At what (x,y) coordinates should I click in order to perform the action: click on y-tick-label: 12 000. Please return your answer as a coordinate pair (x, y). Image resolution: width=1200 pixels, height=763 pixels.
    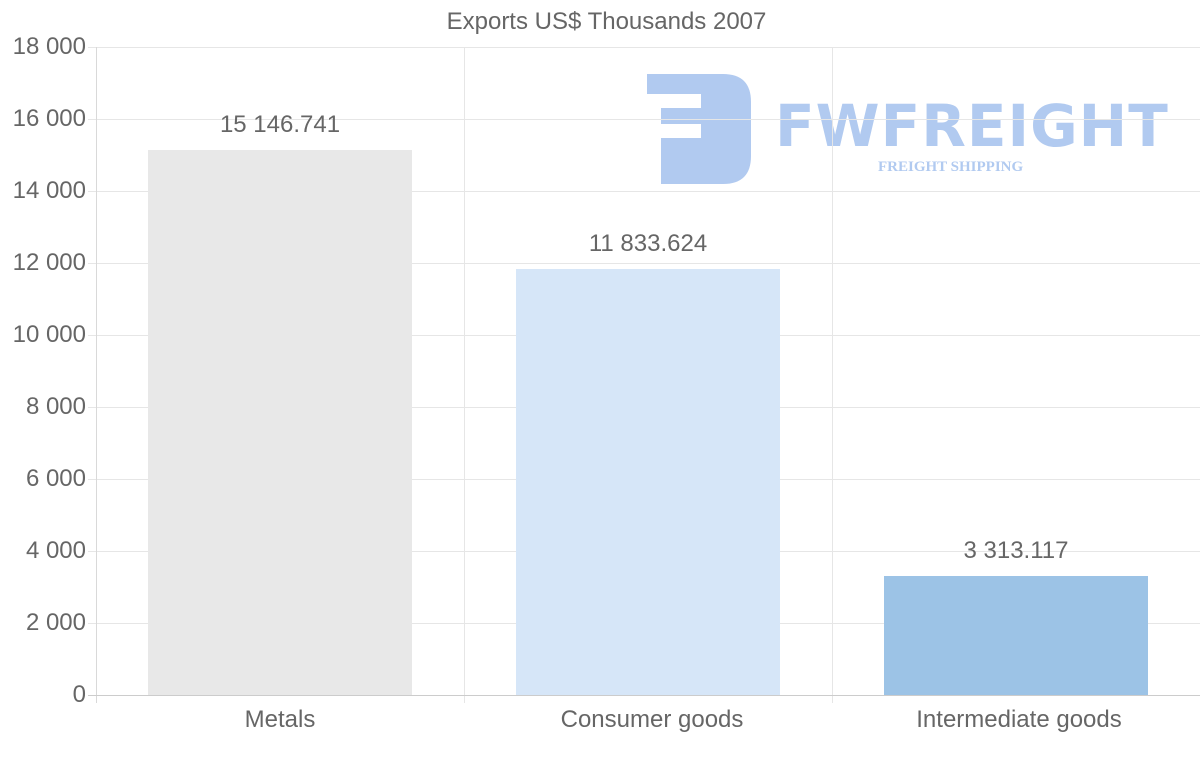
    Looking at the image, I should click on (49, 262).